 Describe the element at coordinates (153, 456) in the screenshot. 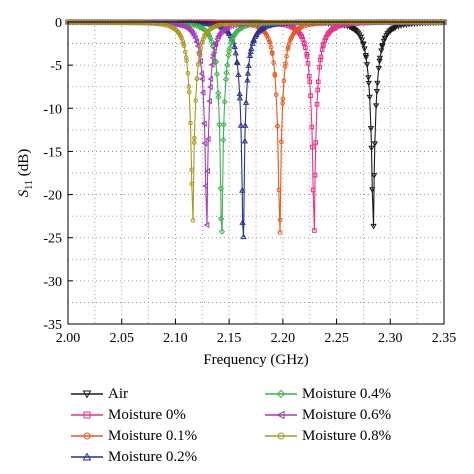

I see `legend-label: Moisture 0.2%` at that location.